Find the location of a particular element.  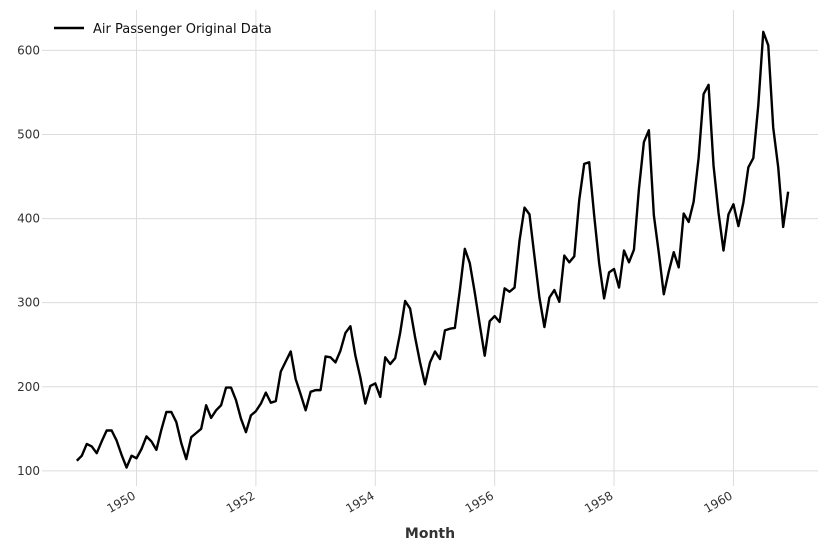

x-axis-title: Month is located at coordinates (430, 534).